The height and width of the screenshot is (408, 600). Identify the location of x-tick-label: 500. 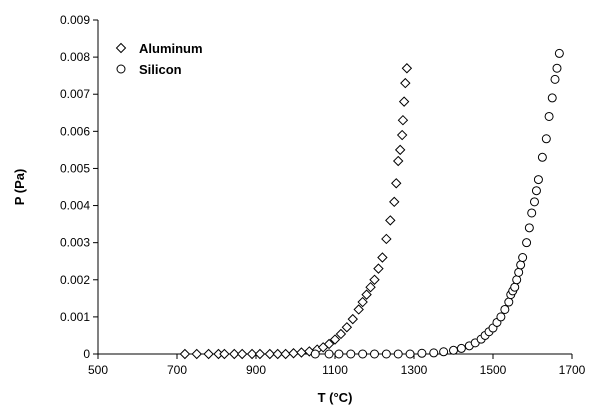
(98, 370).